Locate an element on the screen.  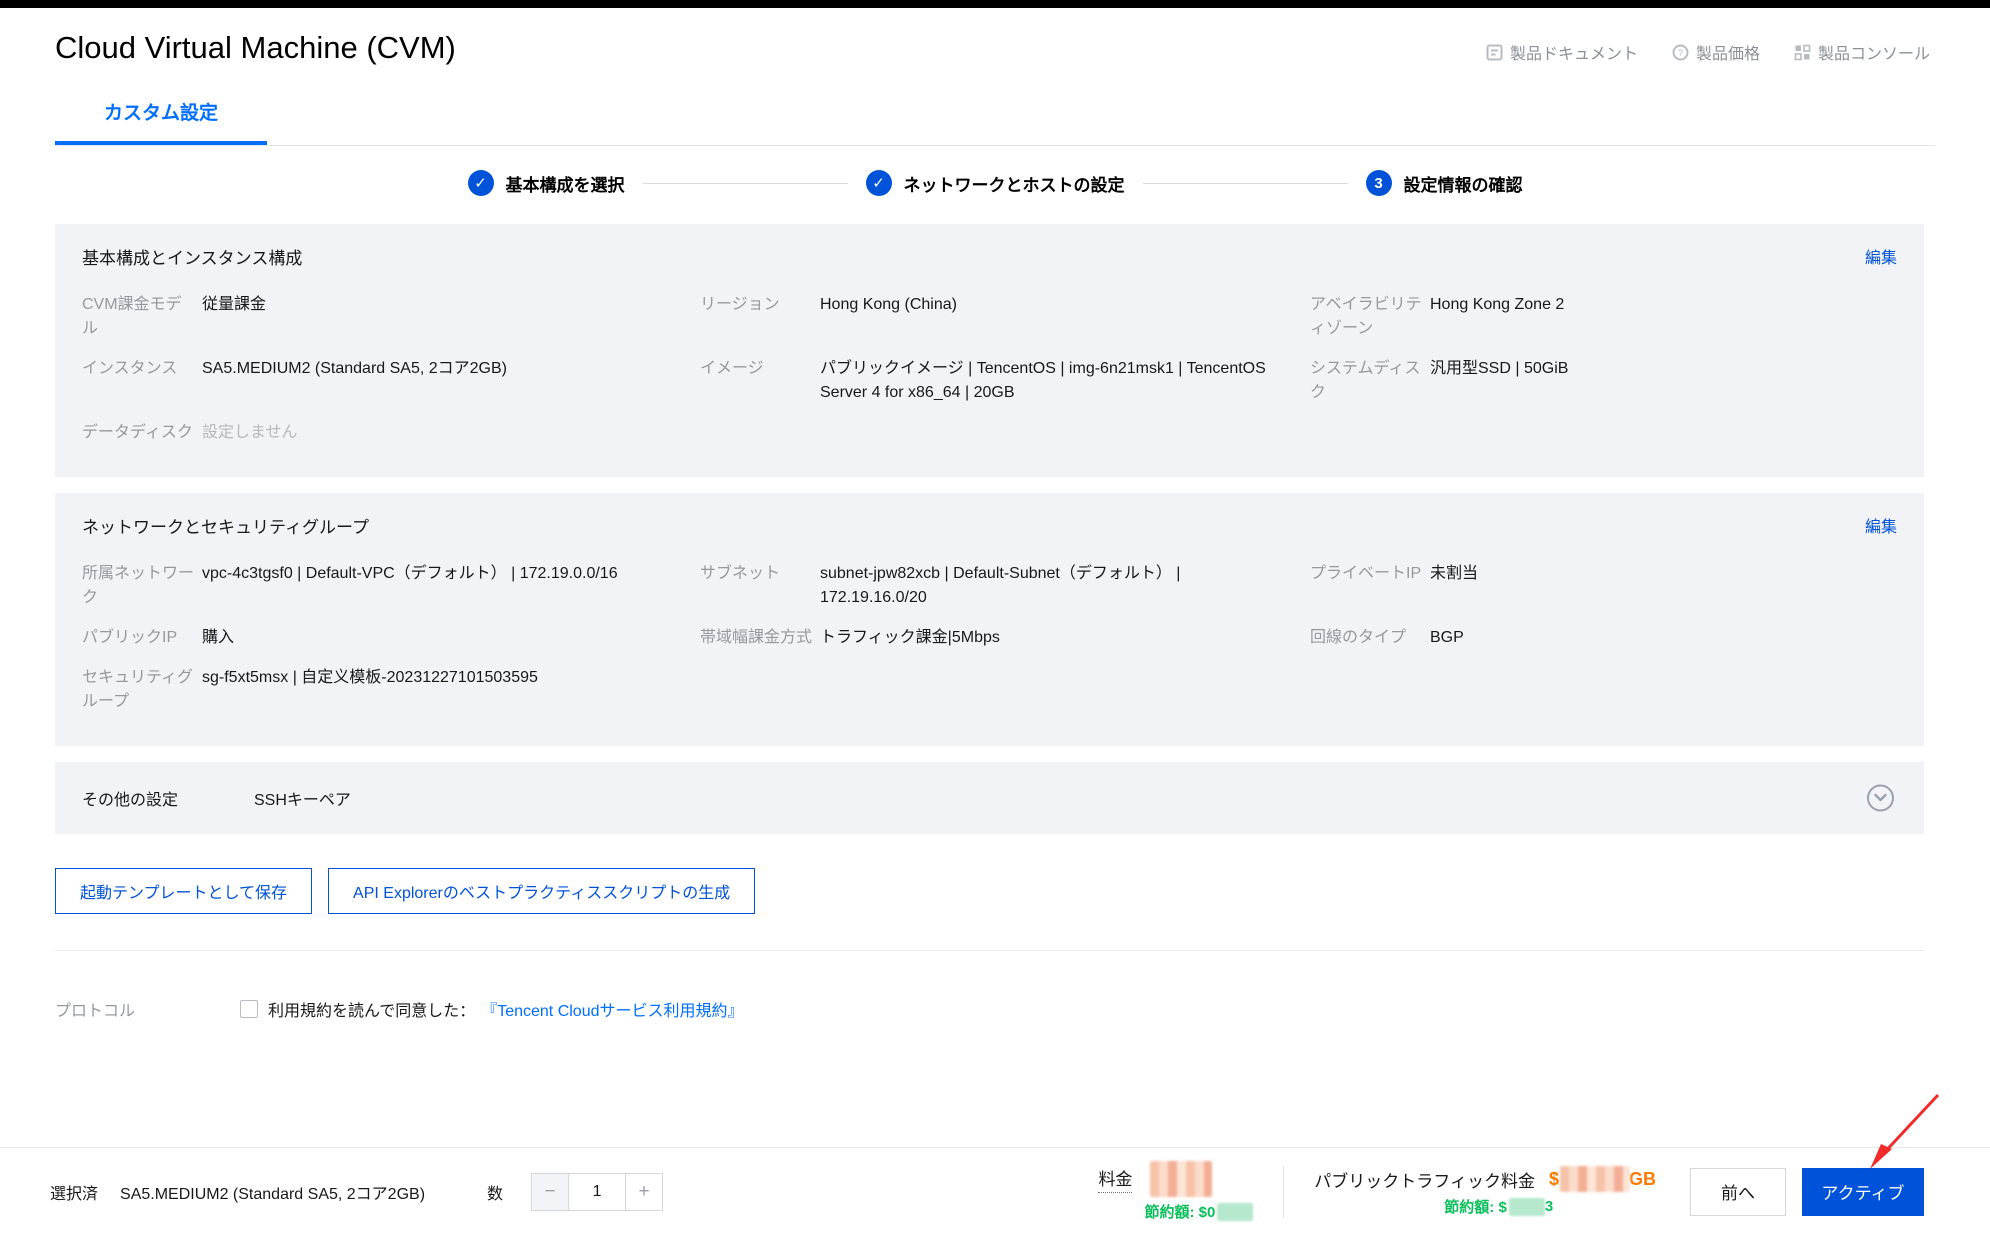
step3-number: 3 is located at coordinates (1378, 183).